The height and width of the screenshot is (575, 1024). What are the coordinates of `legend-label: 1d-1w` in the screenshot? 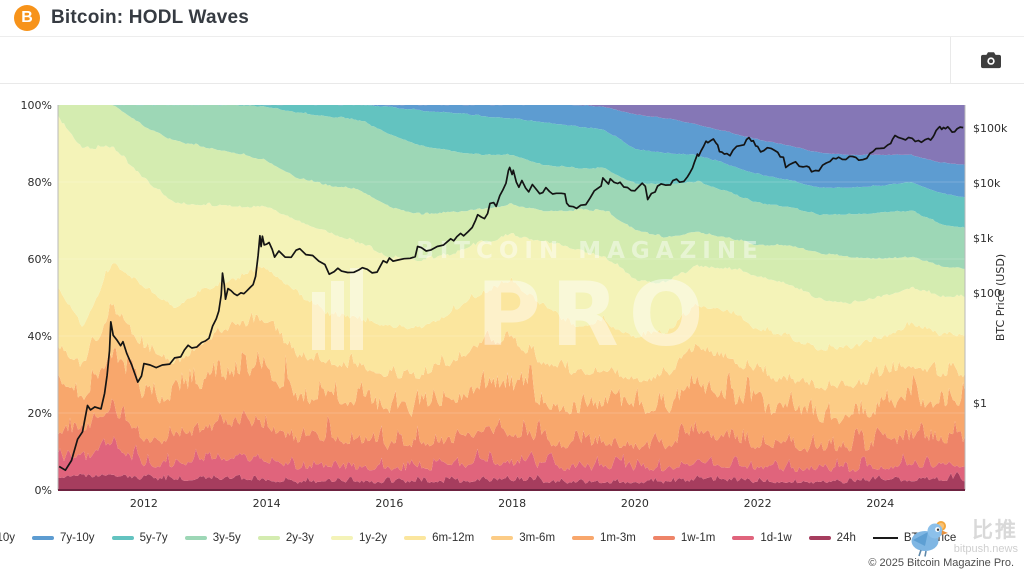 It's located at (776, 538).